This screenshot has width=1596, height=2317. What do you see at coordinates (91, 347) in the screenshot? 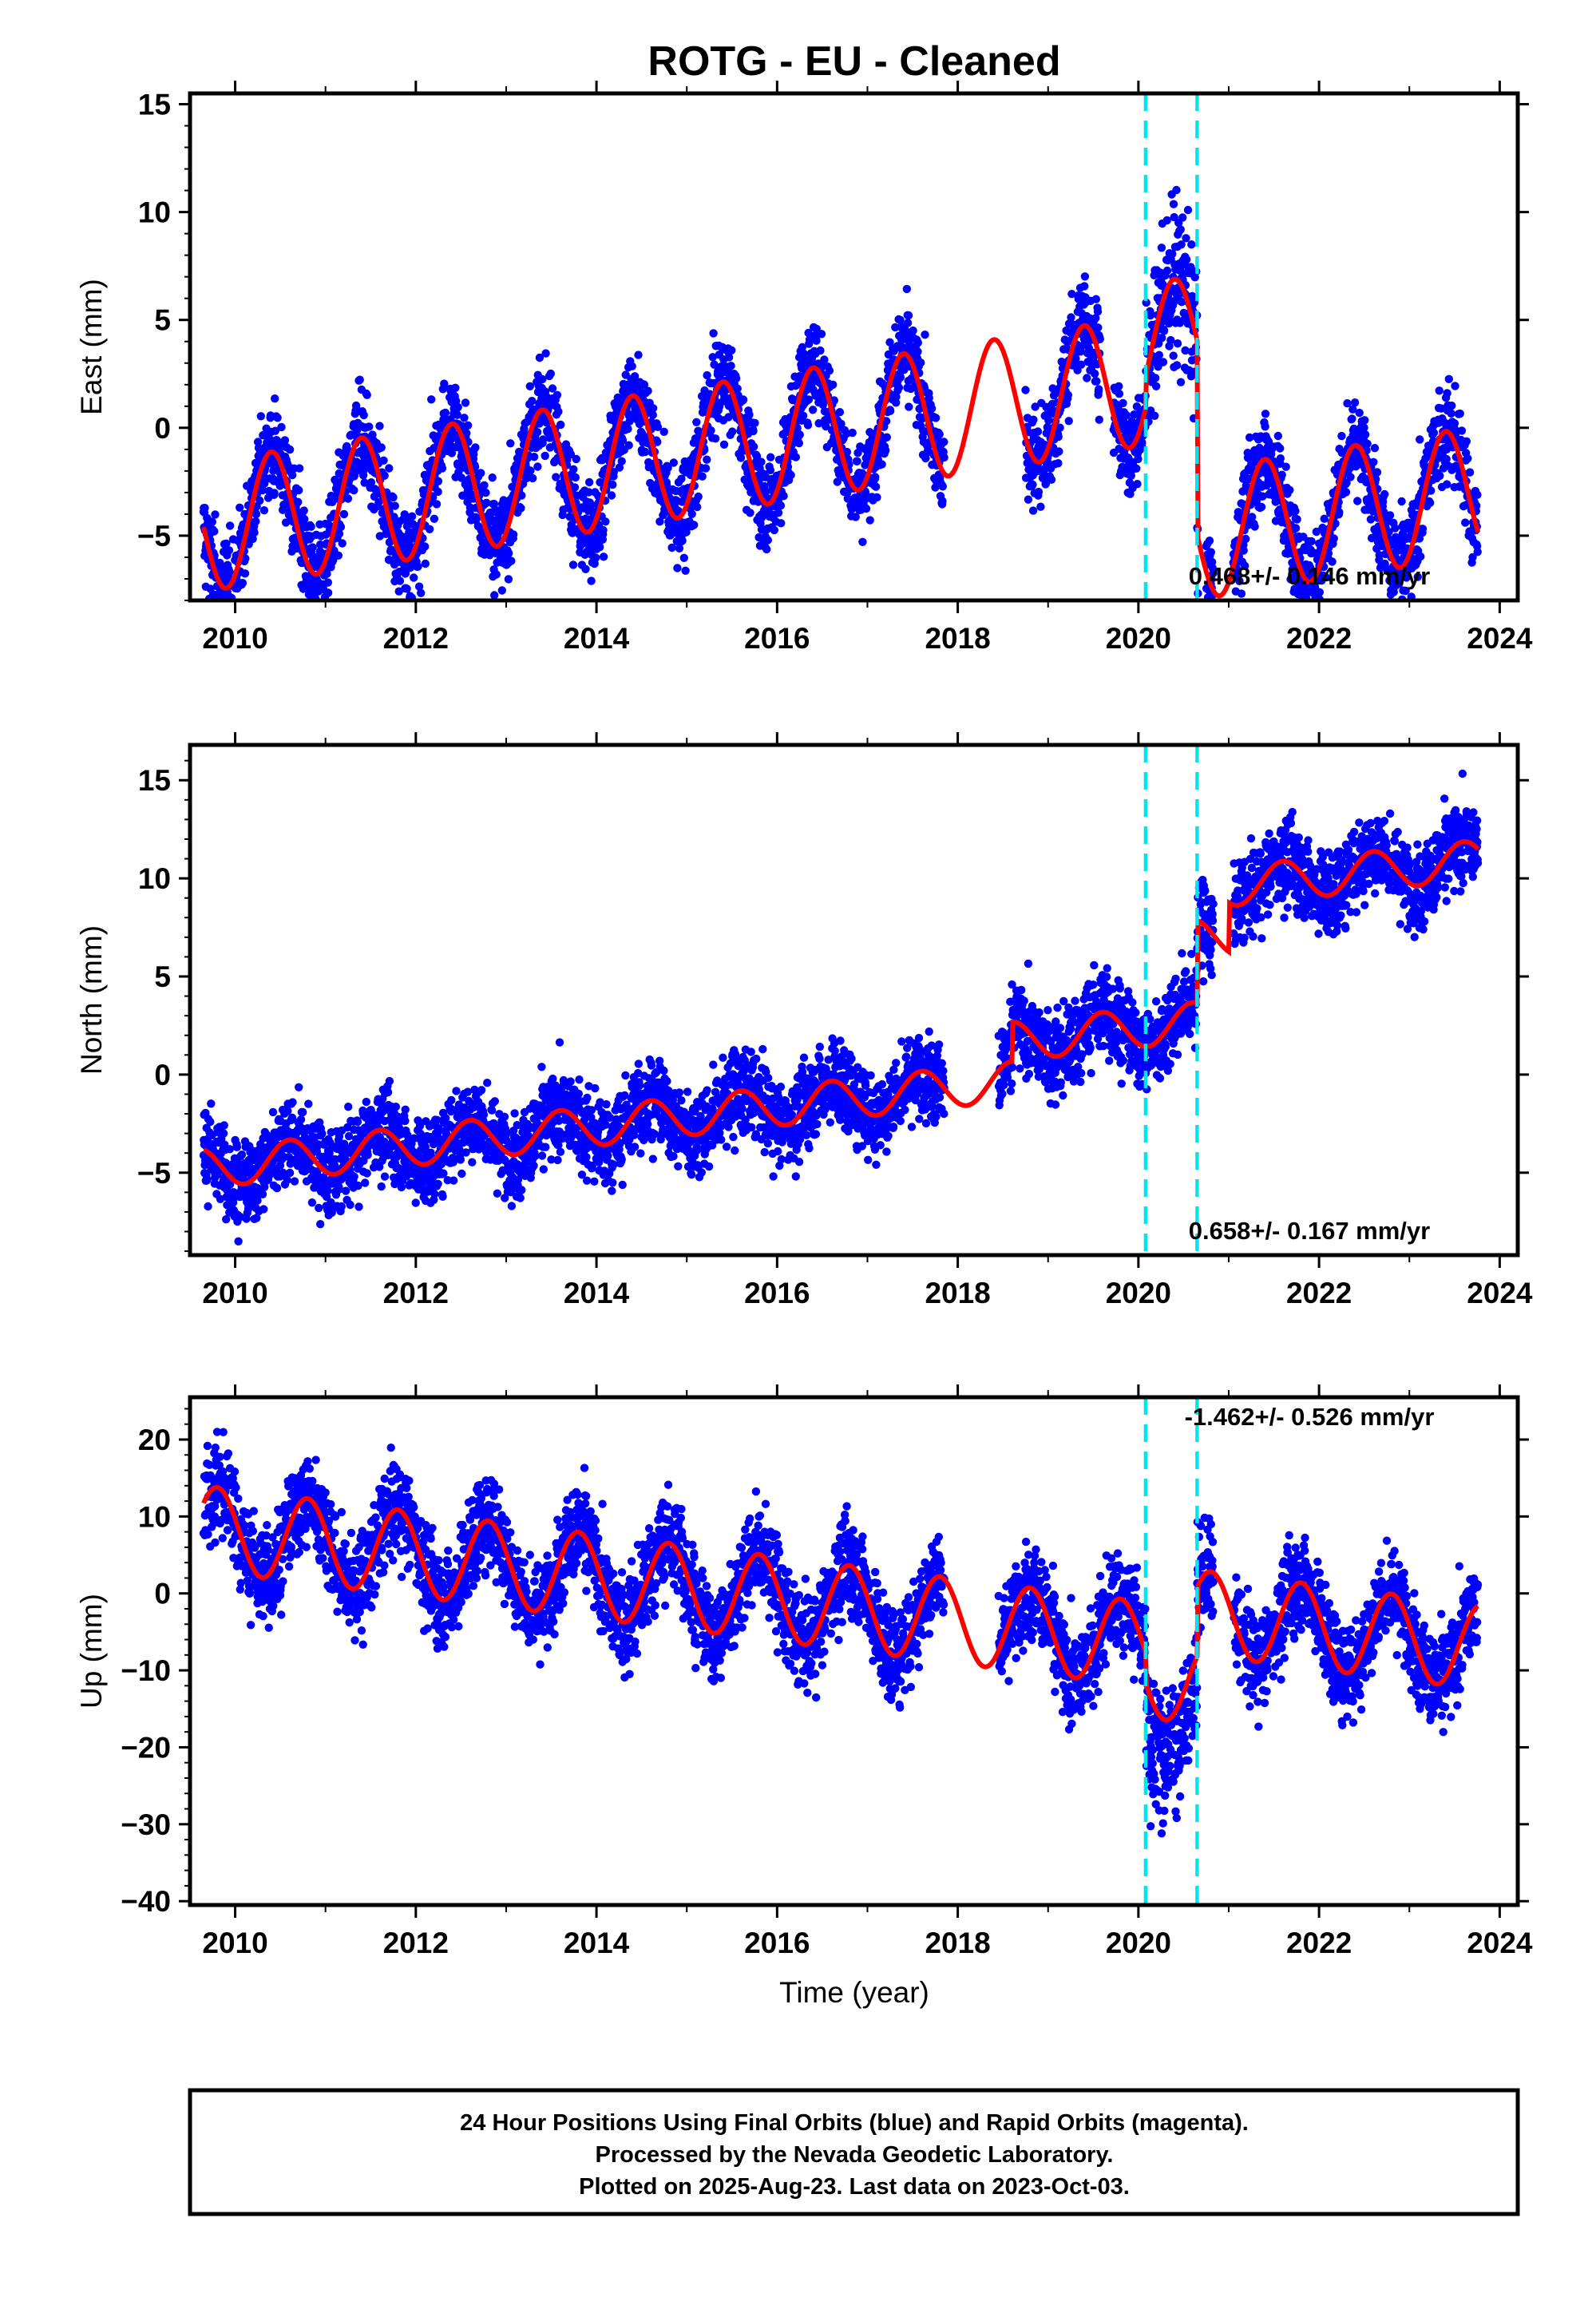
I see `east-axis-label: East (mm)` at bounding box center [91, 347].